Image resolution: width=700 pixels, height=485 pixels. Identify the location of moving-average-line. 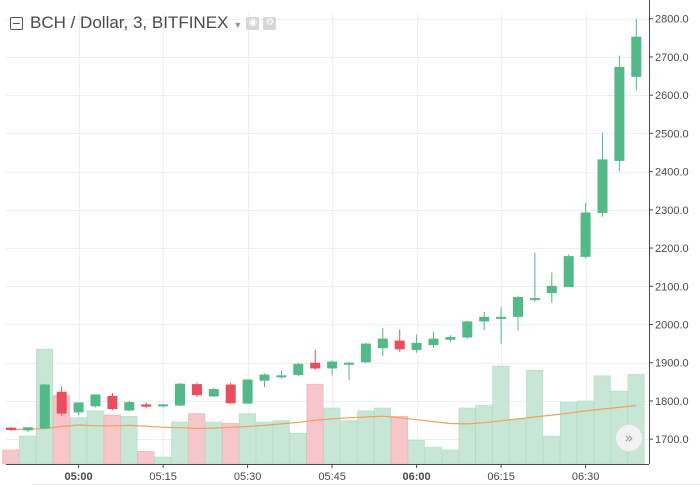
(323, 417).